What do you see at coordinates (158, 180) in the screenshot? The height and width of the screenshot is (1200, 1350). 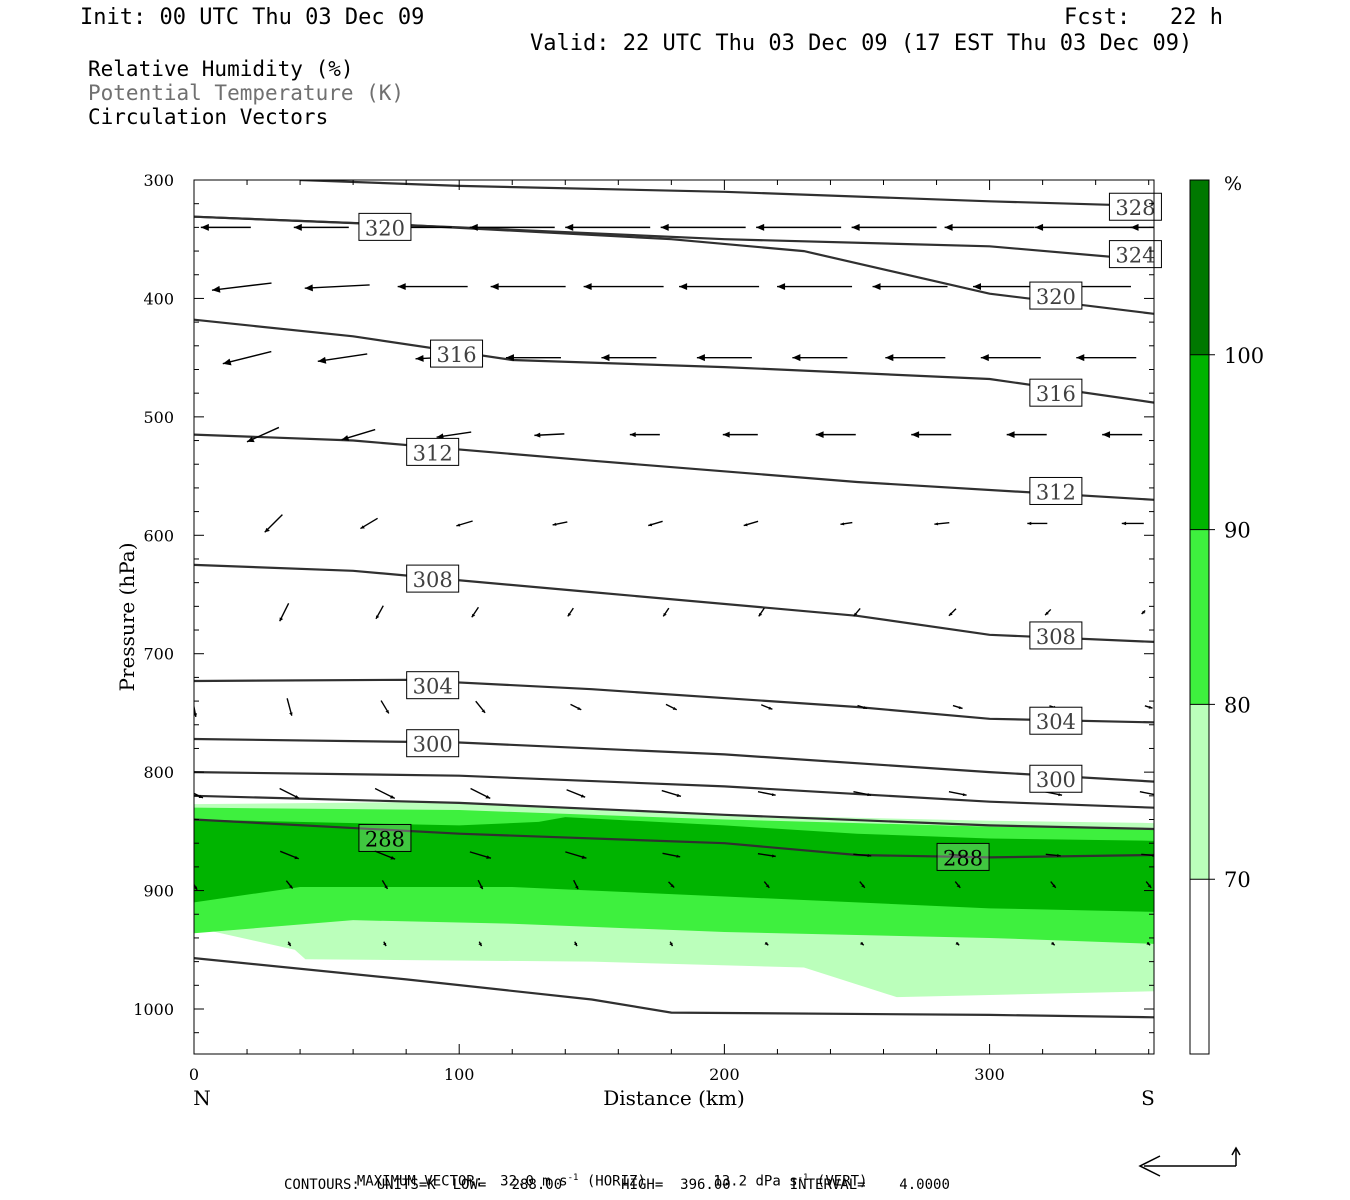 I see `y-tick-label: 300` at bounding box center [158, 180].